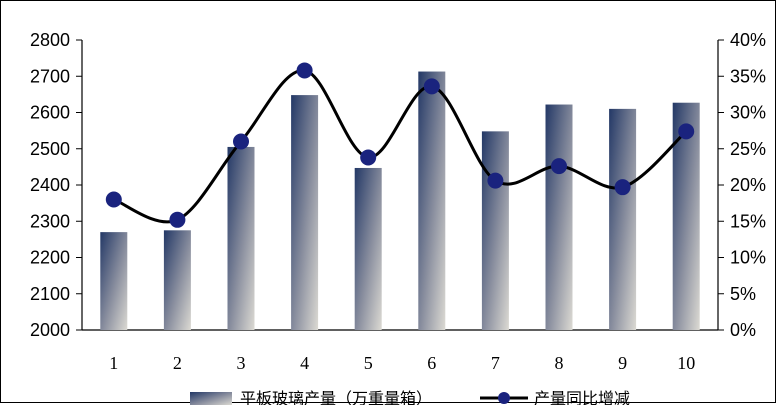 The height and width of the screenshot is (405, 778). I want to click on right-tick-label: 20%, so click(748, 185).